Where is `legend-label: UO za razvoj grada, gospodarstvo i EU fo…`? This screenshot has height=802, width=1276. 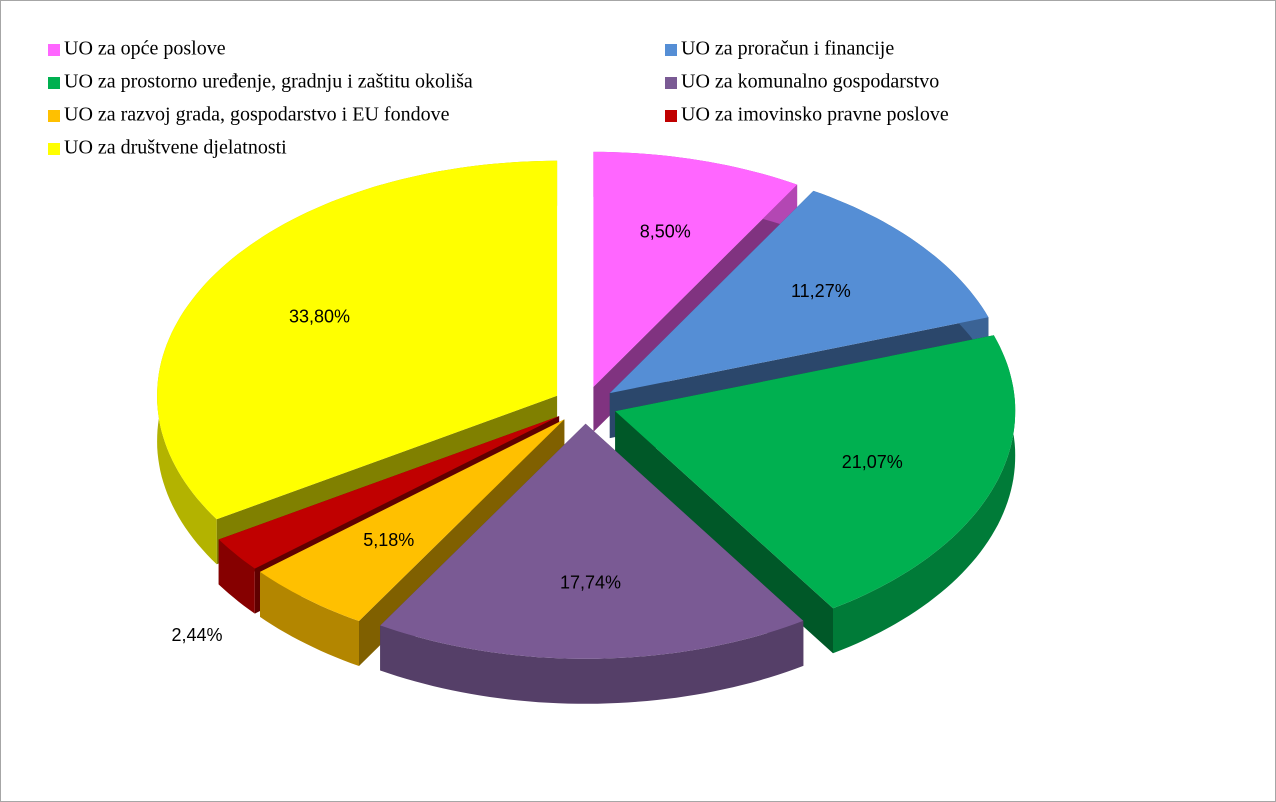 legend-label: UO za razvoj grada, gospodarstvo i EU fo… is located at coordinates (257, 115).